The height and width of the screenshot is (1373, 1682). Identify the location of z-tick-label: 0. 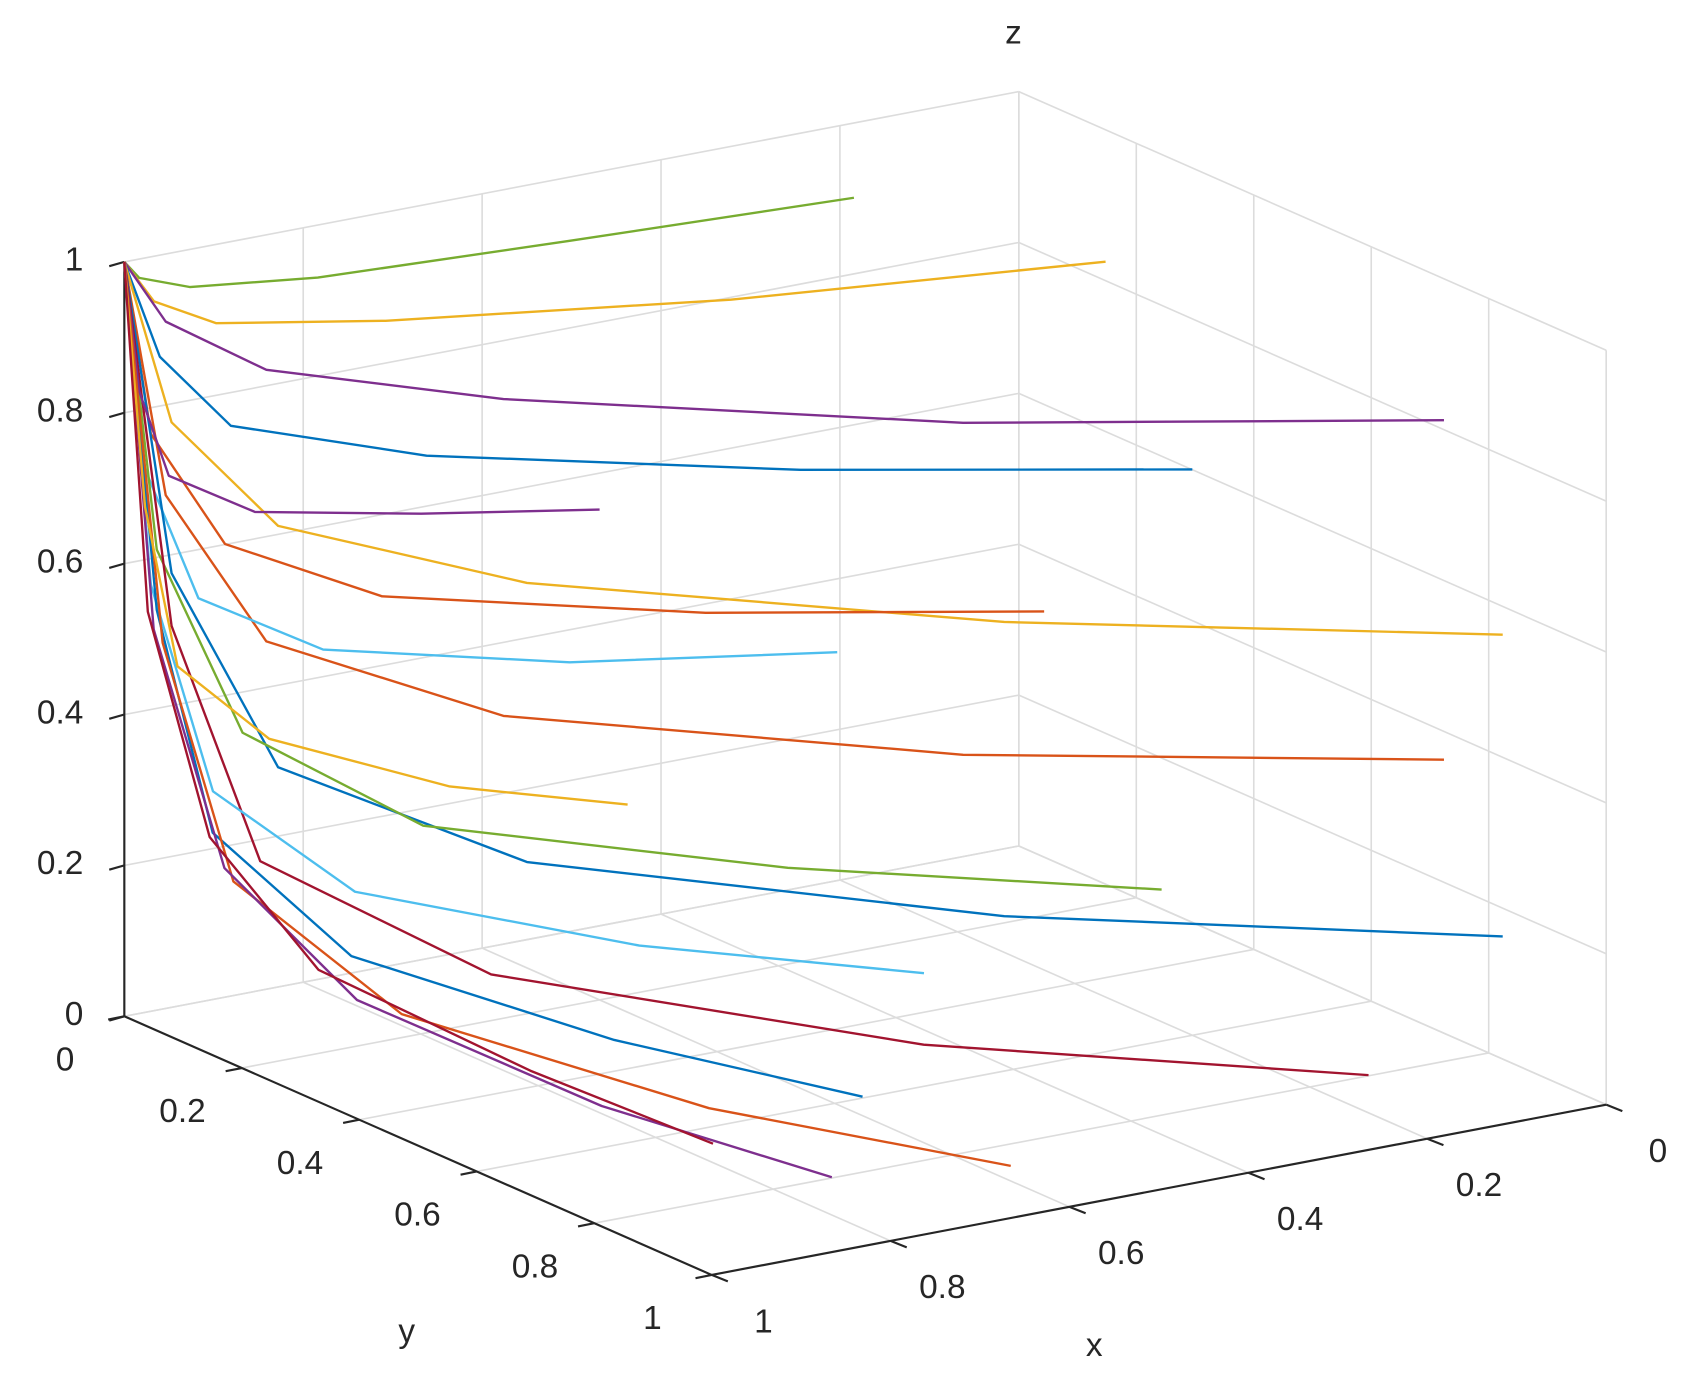
(74, 1014).